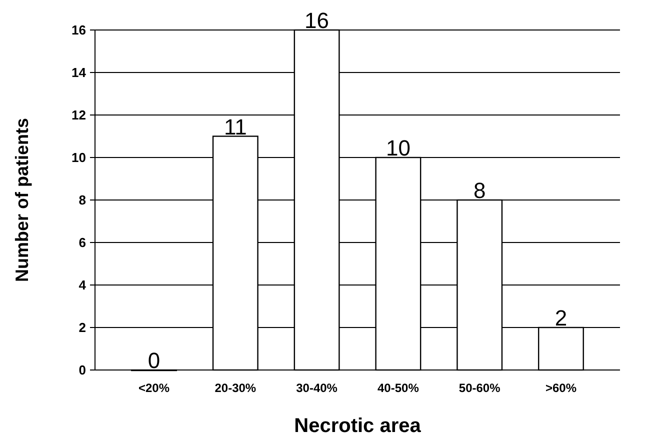  I want to click on x-tick-label: 50-60%, so click(479, 388).